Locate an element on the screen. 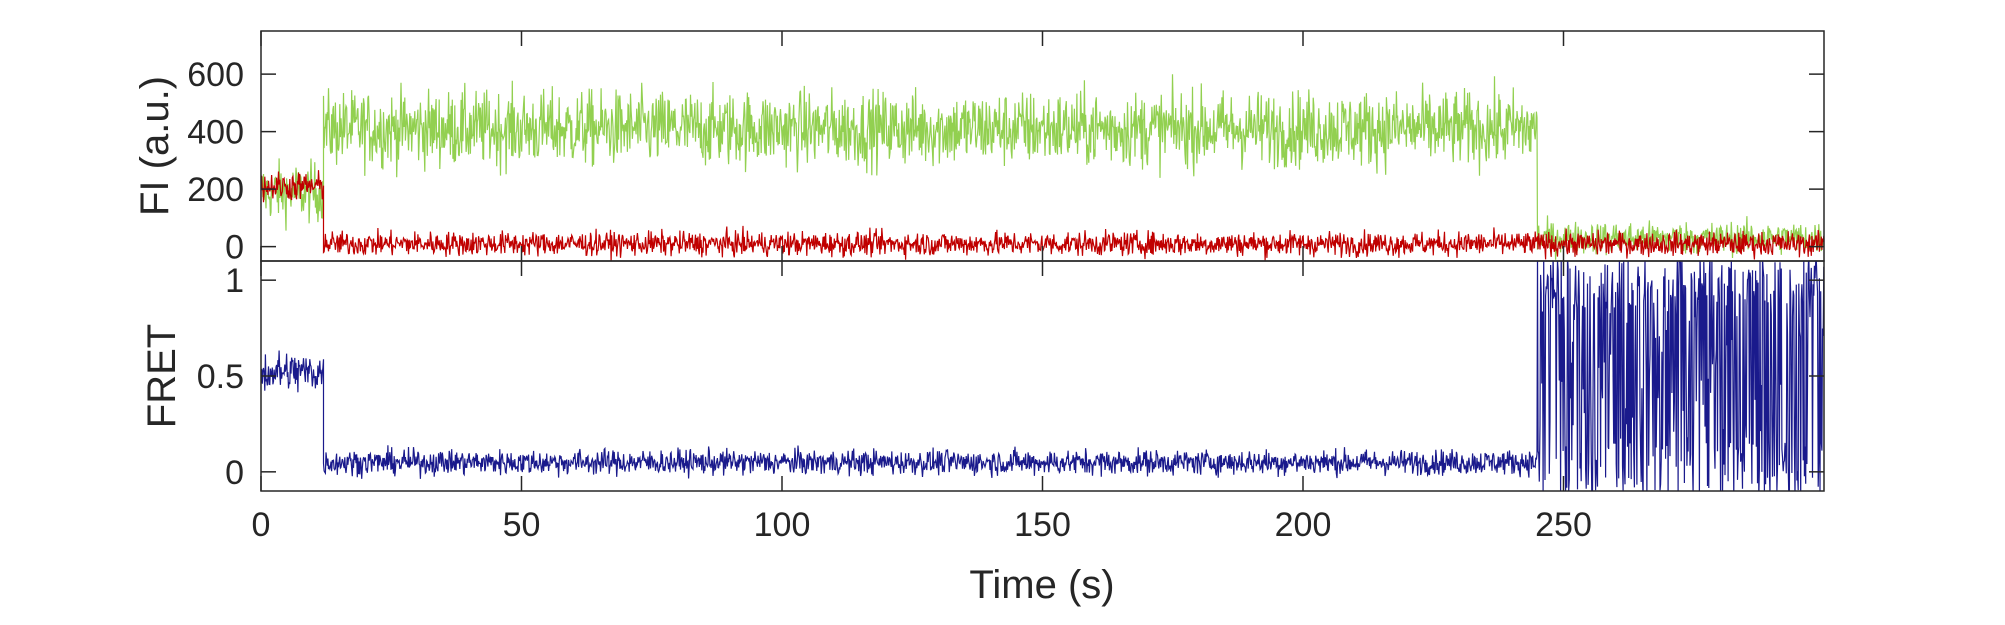 The image size is (2005, 625). x-tick-label: 50 is located at coordinates (522, 525).